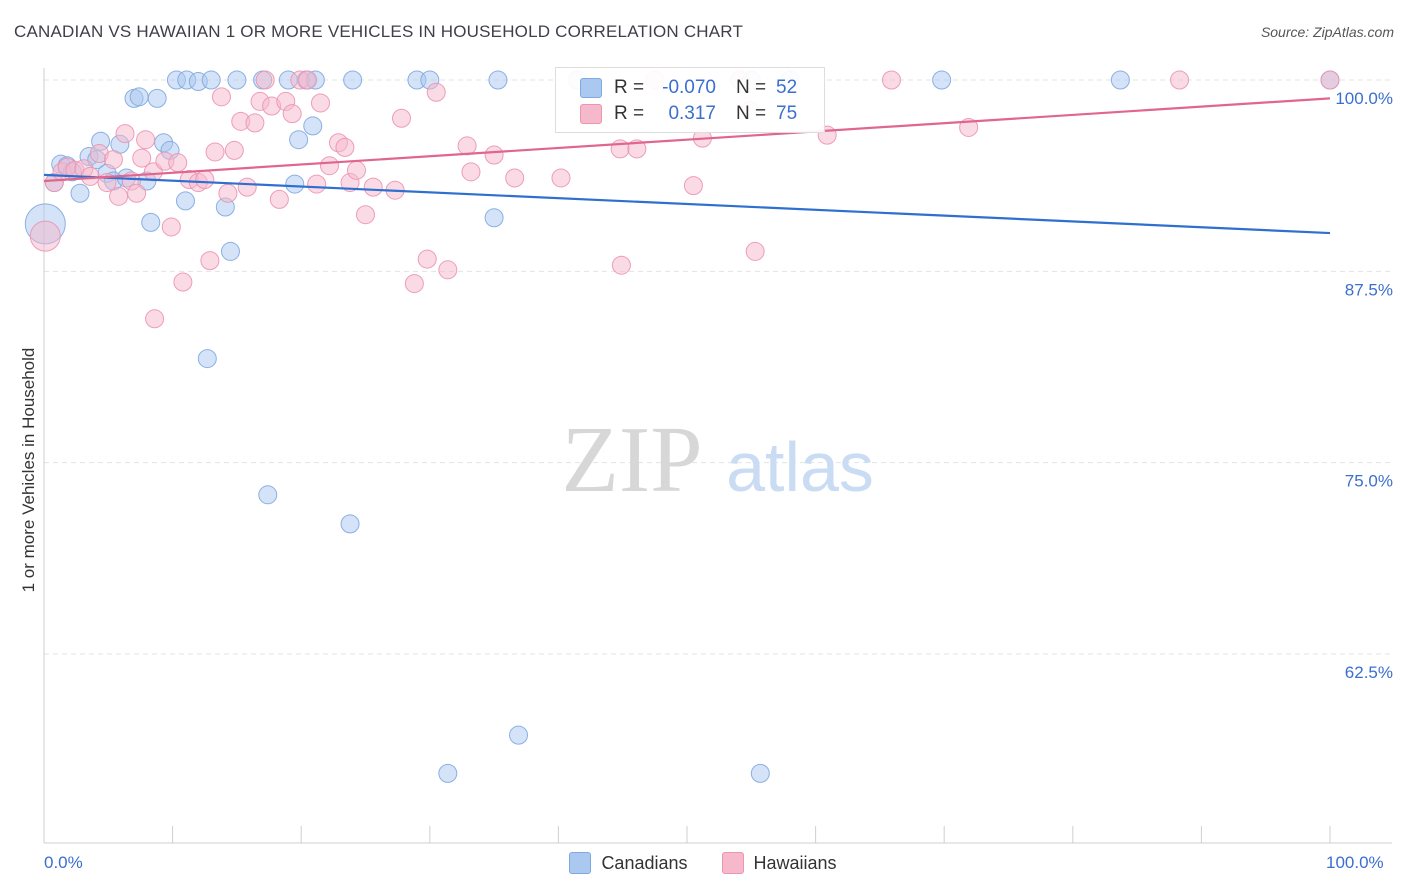 This screenshot has width=1406, height=892. What do you see at coordinates (632, 460) in the screenshot?
I see `watermark-zip: ZIP` at bounding box center [632, 460].